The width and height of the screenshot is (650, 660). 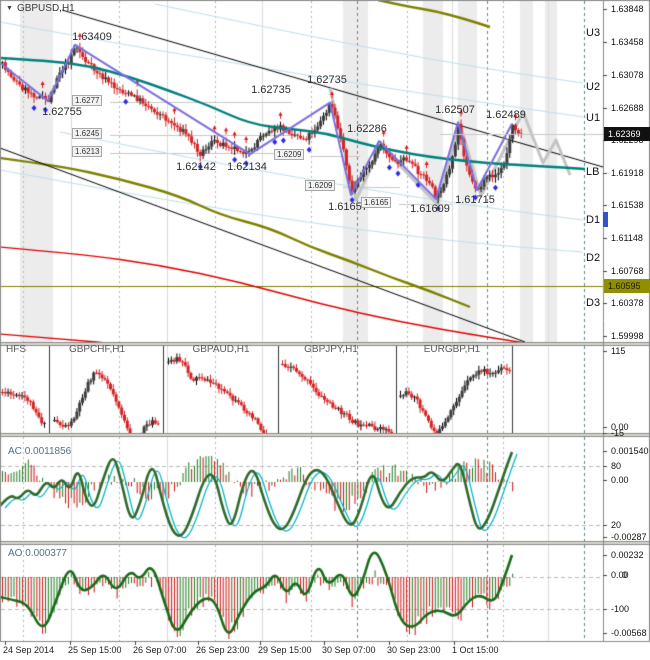 I want to click on mini-chart-title: GBPCHF,H1, so click(x=97, y=349).